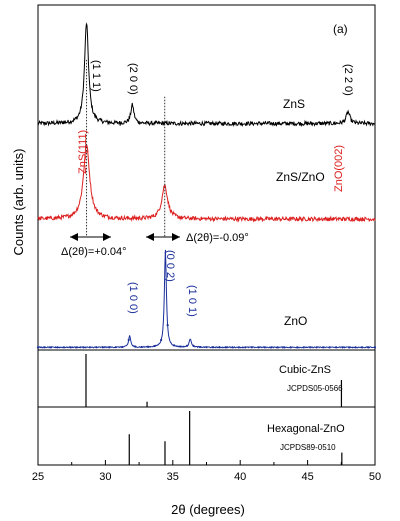  I want to click on y-axis-title: Counts (arb. units), so click(18, 202).